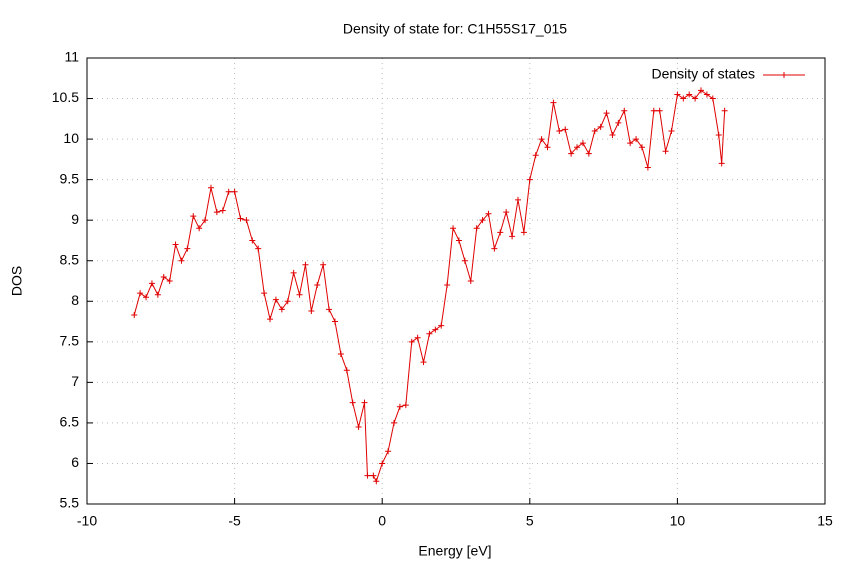 This screenshot has width=850, height=571. Describe the element at coordinates (530, 521) in the screenshot. I see `x-tick-label: 5` at that location.